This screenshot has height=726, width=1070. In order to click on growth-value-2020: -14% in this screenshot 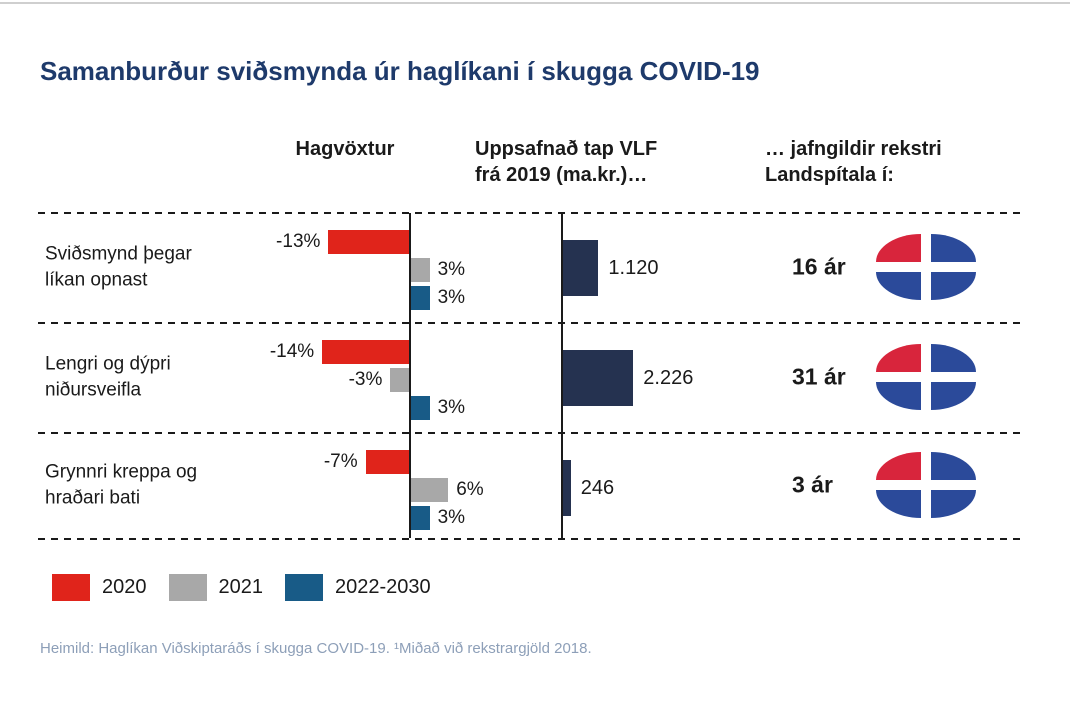, I will do `click(292, 351)`.